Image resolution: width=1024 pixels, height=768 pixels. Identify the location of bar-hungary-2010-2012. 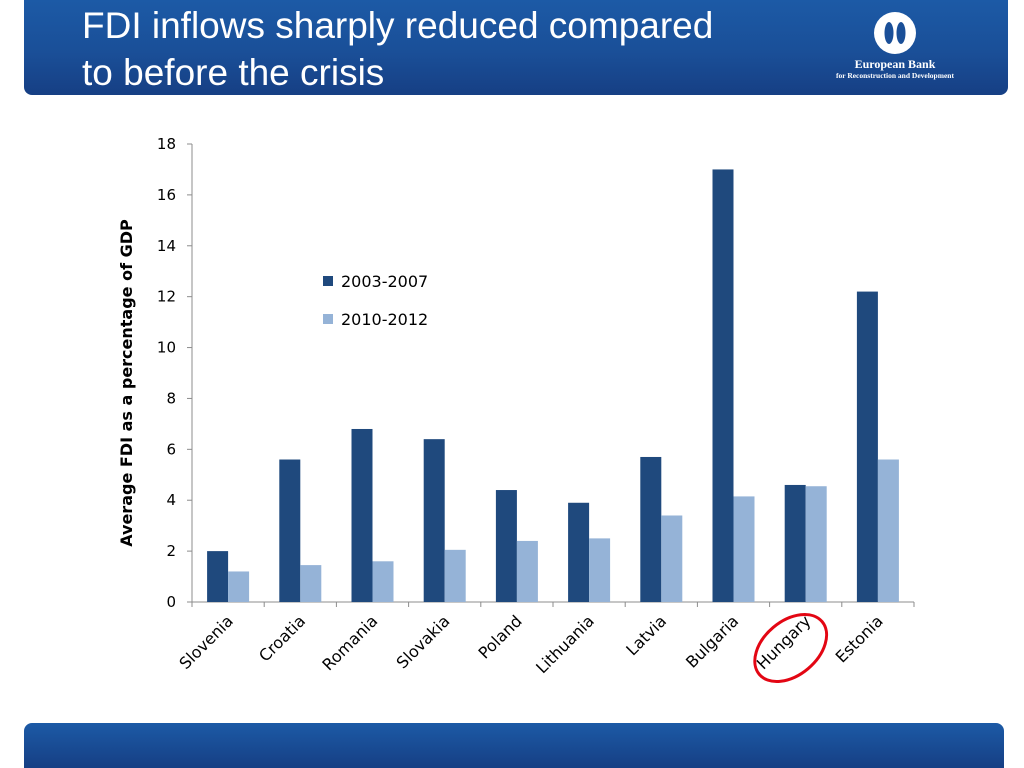
(816, 544).